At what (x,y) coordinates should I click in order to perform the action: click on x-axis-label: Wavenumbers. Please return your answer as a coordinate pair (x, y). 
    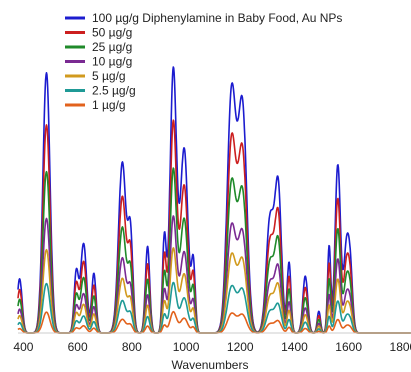
    Looking at the image, I should click on (210, 365).